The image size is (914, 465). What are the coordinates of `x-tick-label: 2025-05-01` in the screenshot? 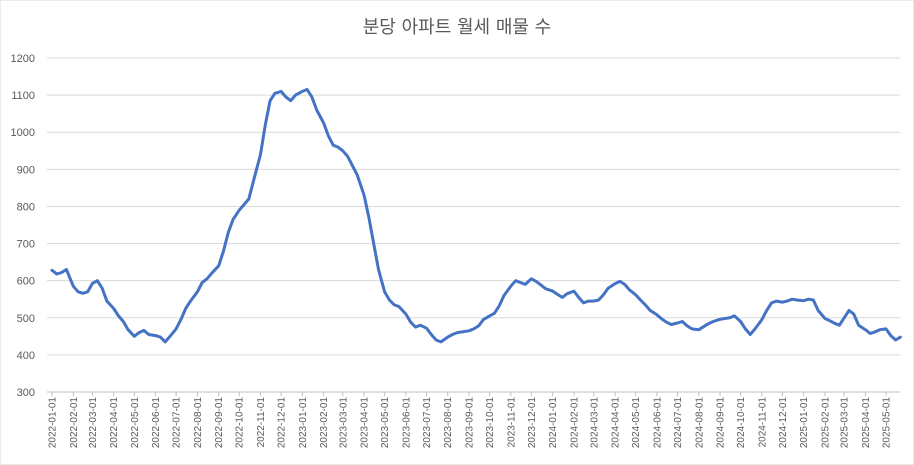 It's located at (887, 423).